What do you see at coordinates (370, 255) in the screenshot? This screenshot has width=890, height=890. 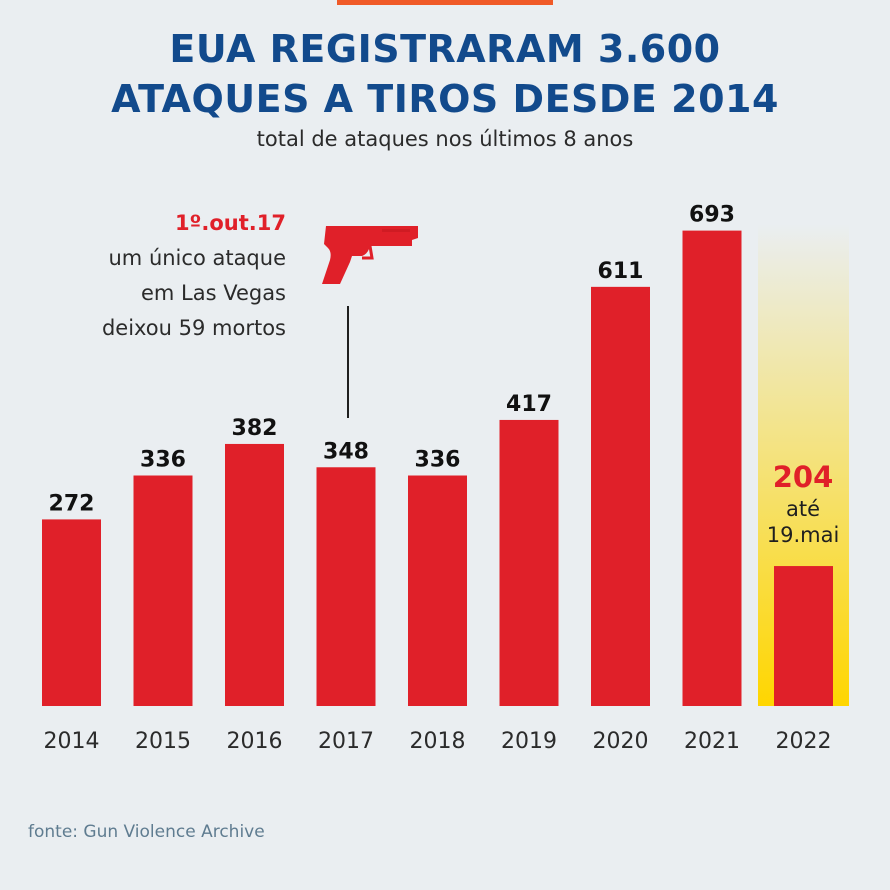 I see `pistol-icon` at bounding box center [370, 255].